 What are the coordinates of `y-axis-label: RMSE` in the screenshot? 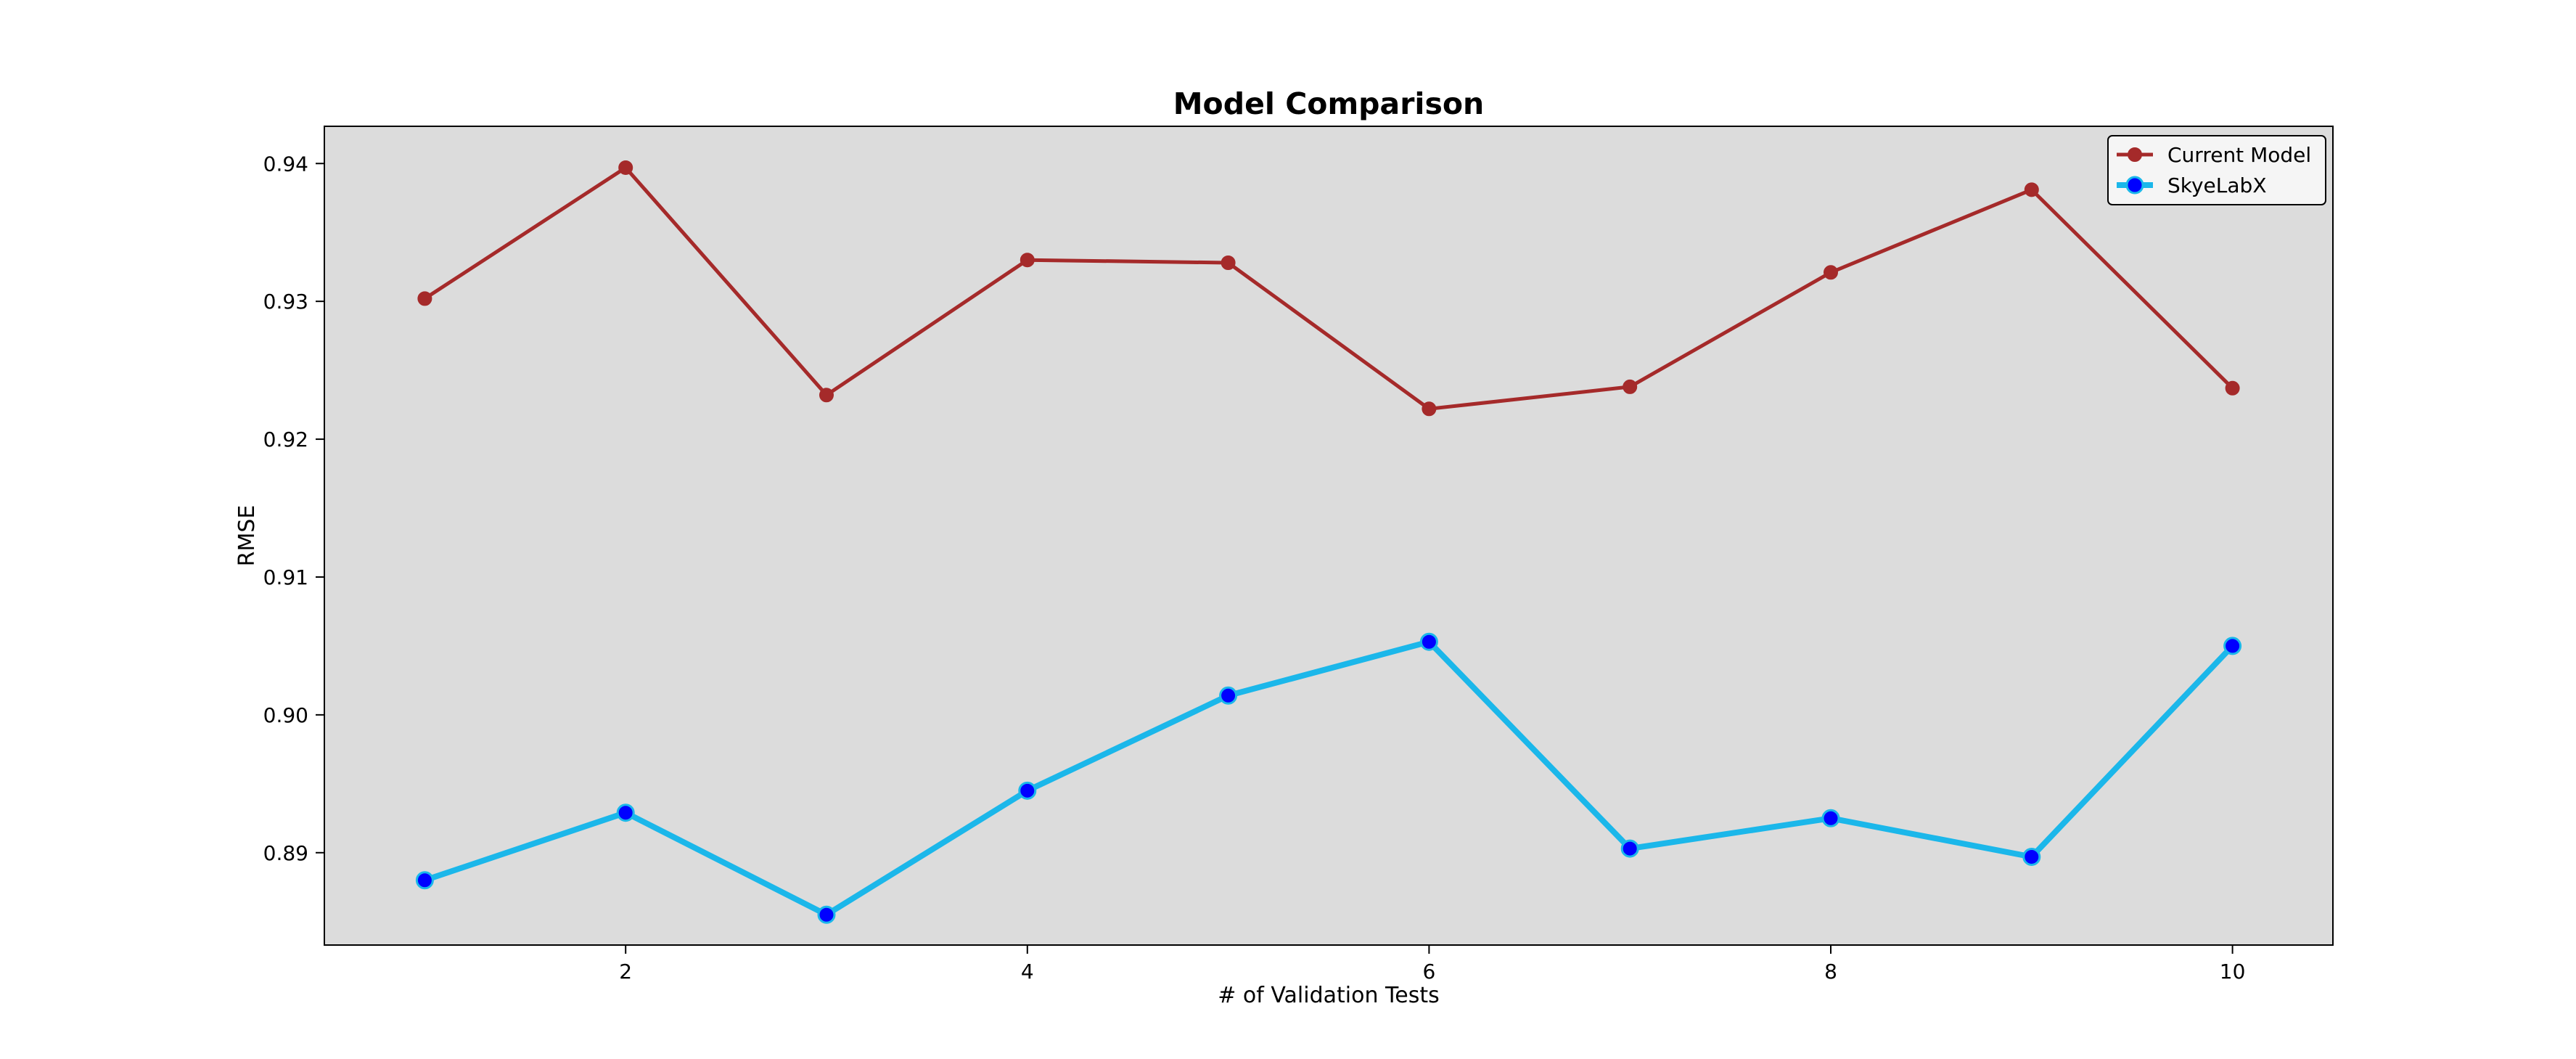 It's located at (247, 536).